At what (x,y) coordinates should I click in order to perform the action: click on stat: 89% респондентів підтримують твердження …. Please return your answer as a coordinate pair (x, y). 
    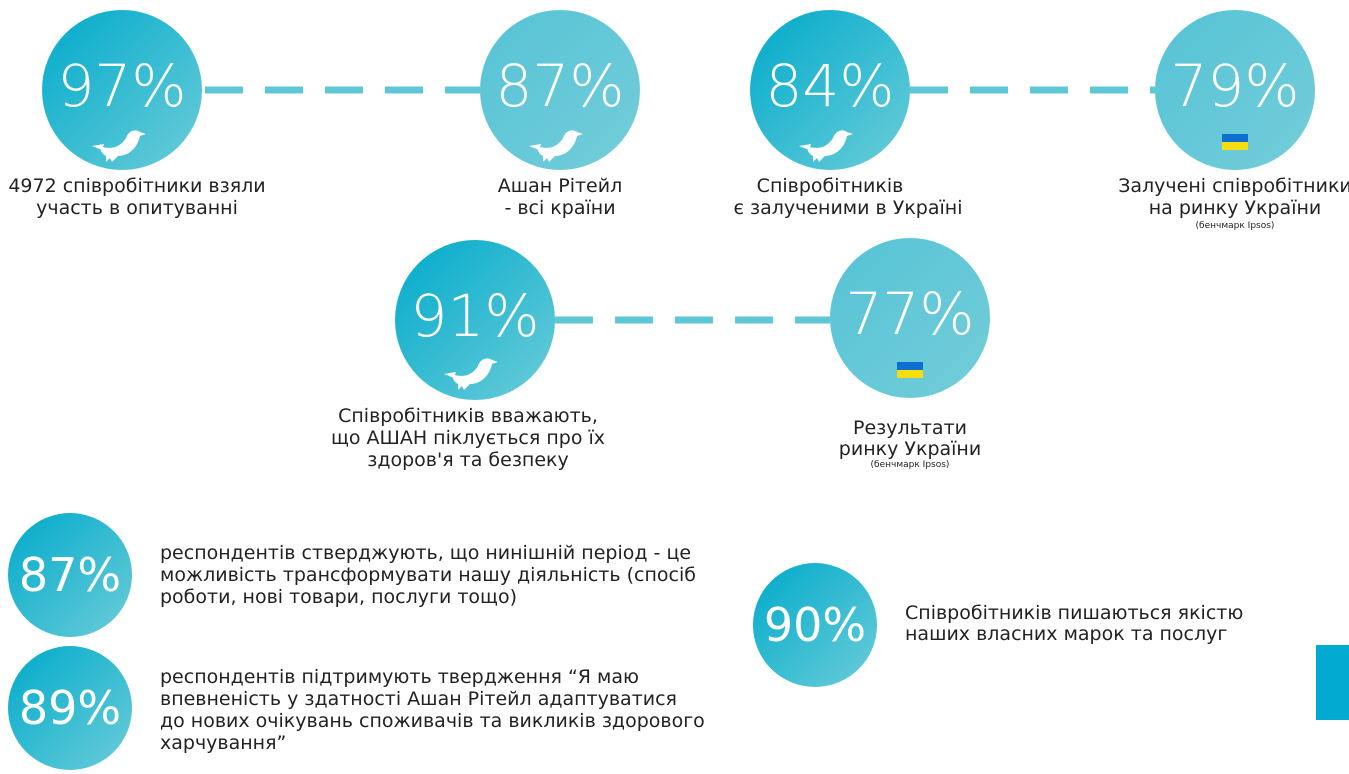
    Looking at the image, I should click on (356, 708).